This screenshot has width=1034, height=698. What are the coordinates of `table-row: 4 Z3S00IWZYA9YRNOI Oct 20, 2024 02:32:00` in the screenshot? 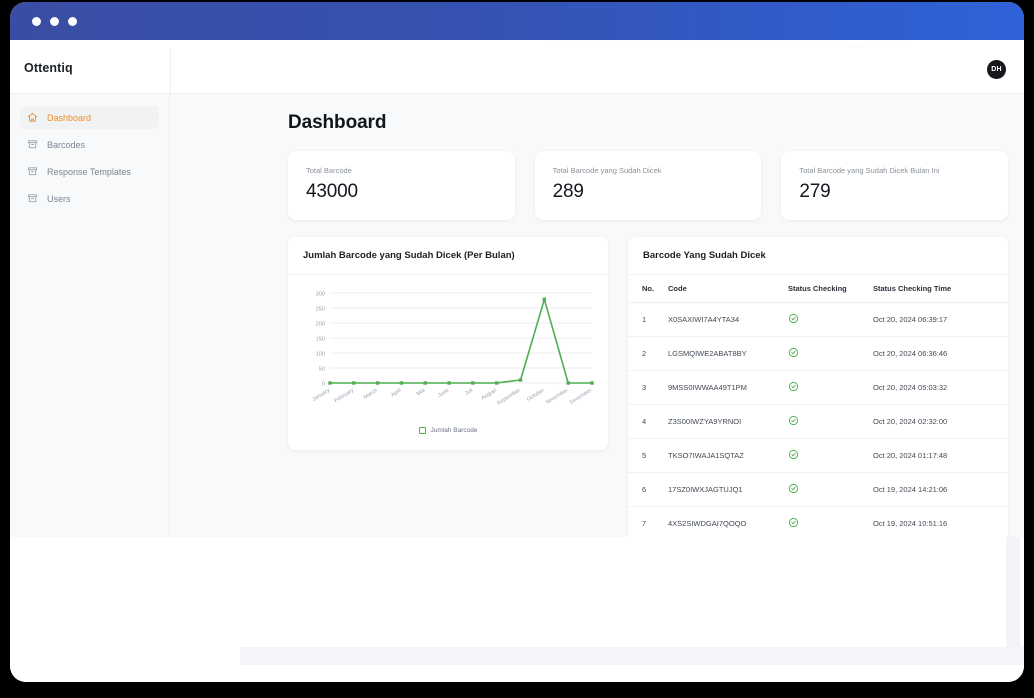 It's located at (818, 421).